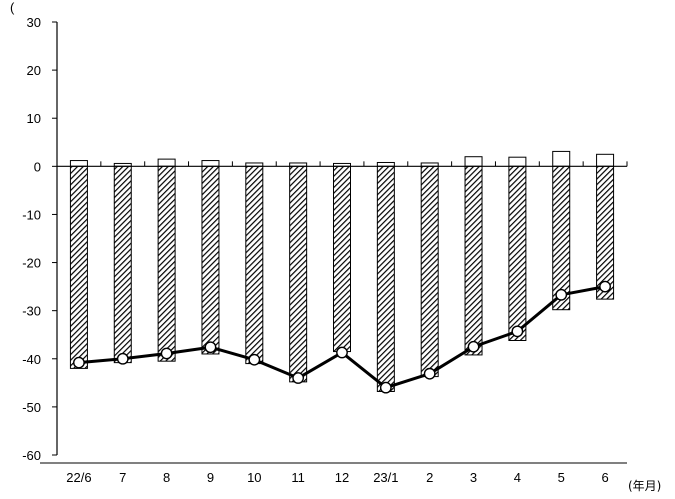 The height and width of the screenshot is (499, 675). Describe the element at coordinates (34, 70) in the screenshot. I see `y-tick-label: 20` at that location.